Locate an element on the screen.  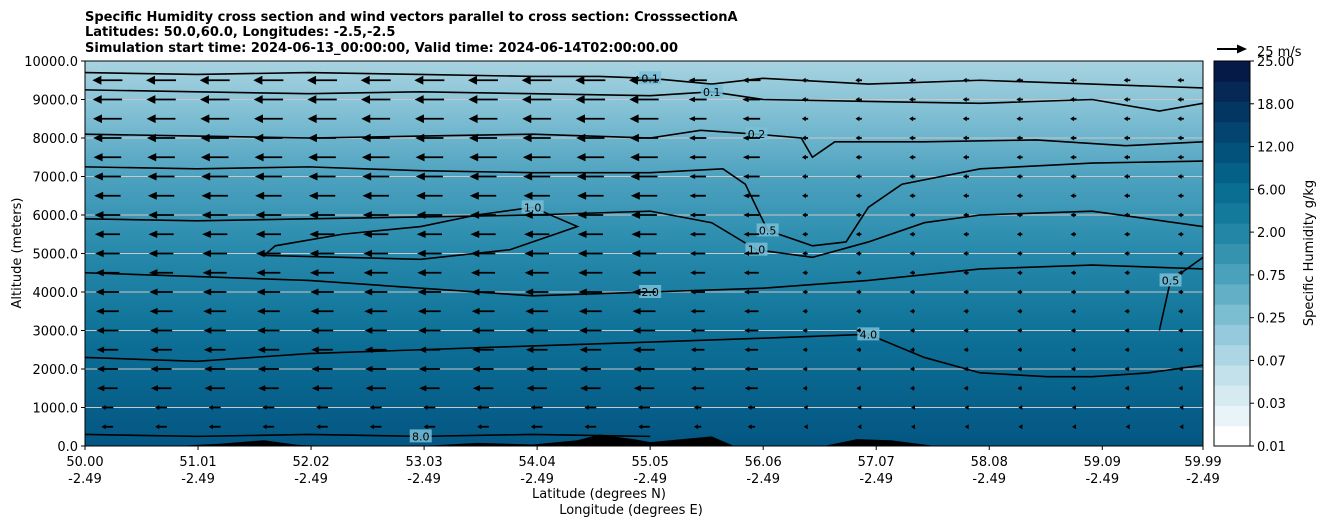
x-tick-label-lat: 53.03 is located at coordinates (423, 462).